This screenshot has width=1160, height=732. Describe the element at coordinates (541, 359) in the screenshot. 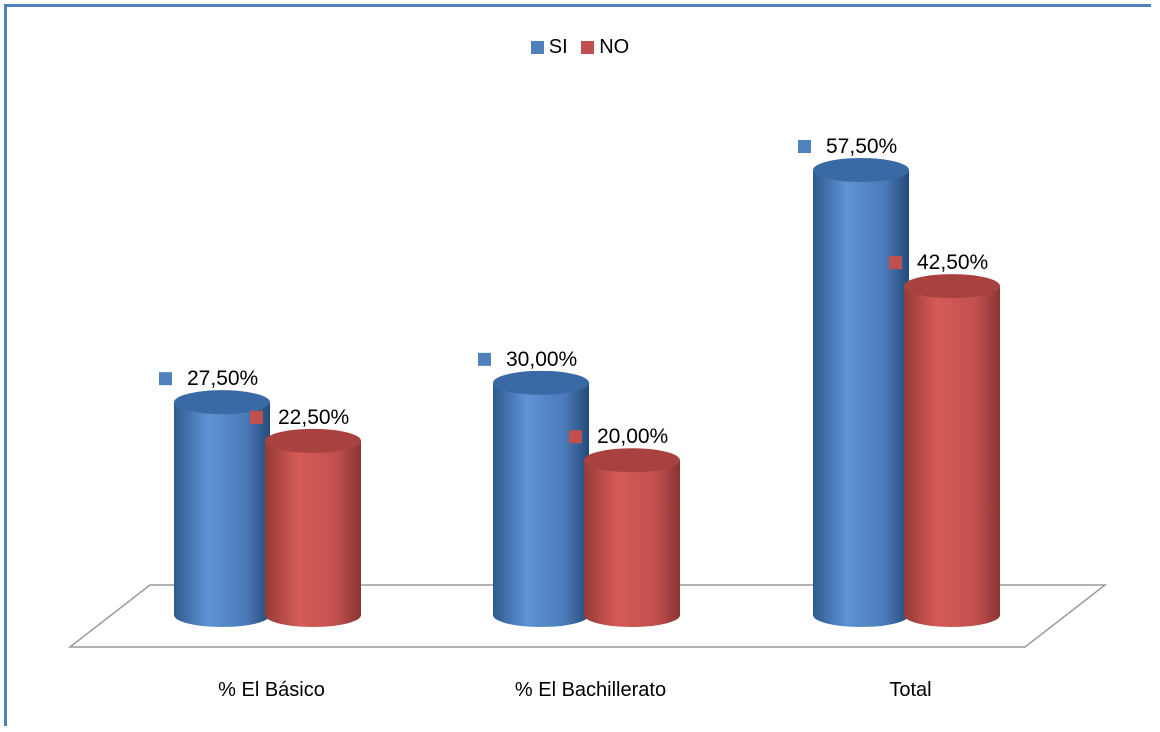

I see `data-label: 30,00%` at that location.